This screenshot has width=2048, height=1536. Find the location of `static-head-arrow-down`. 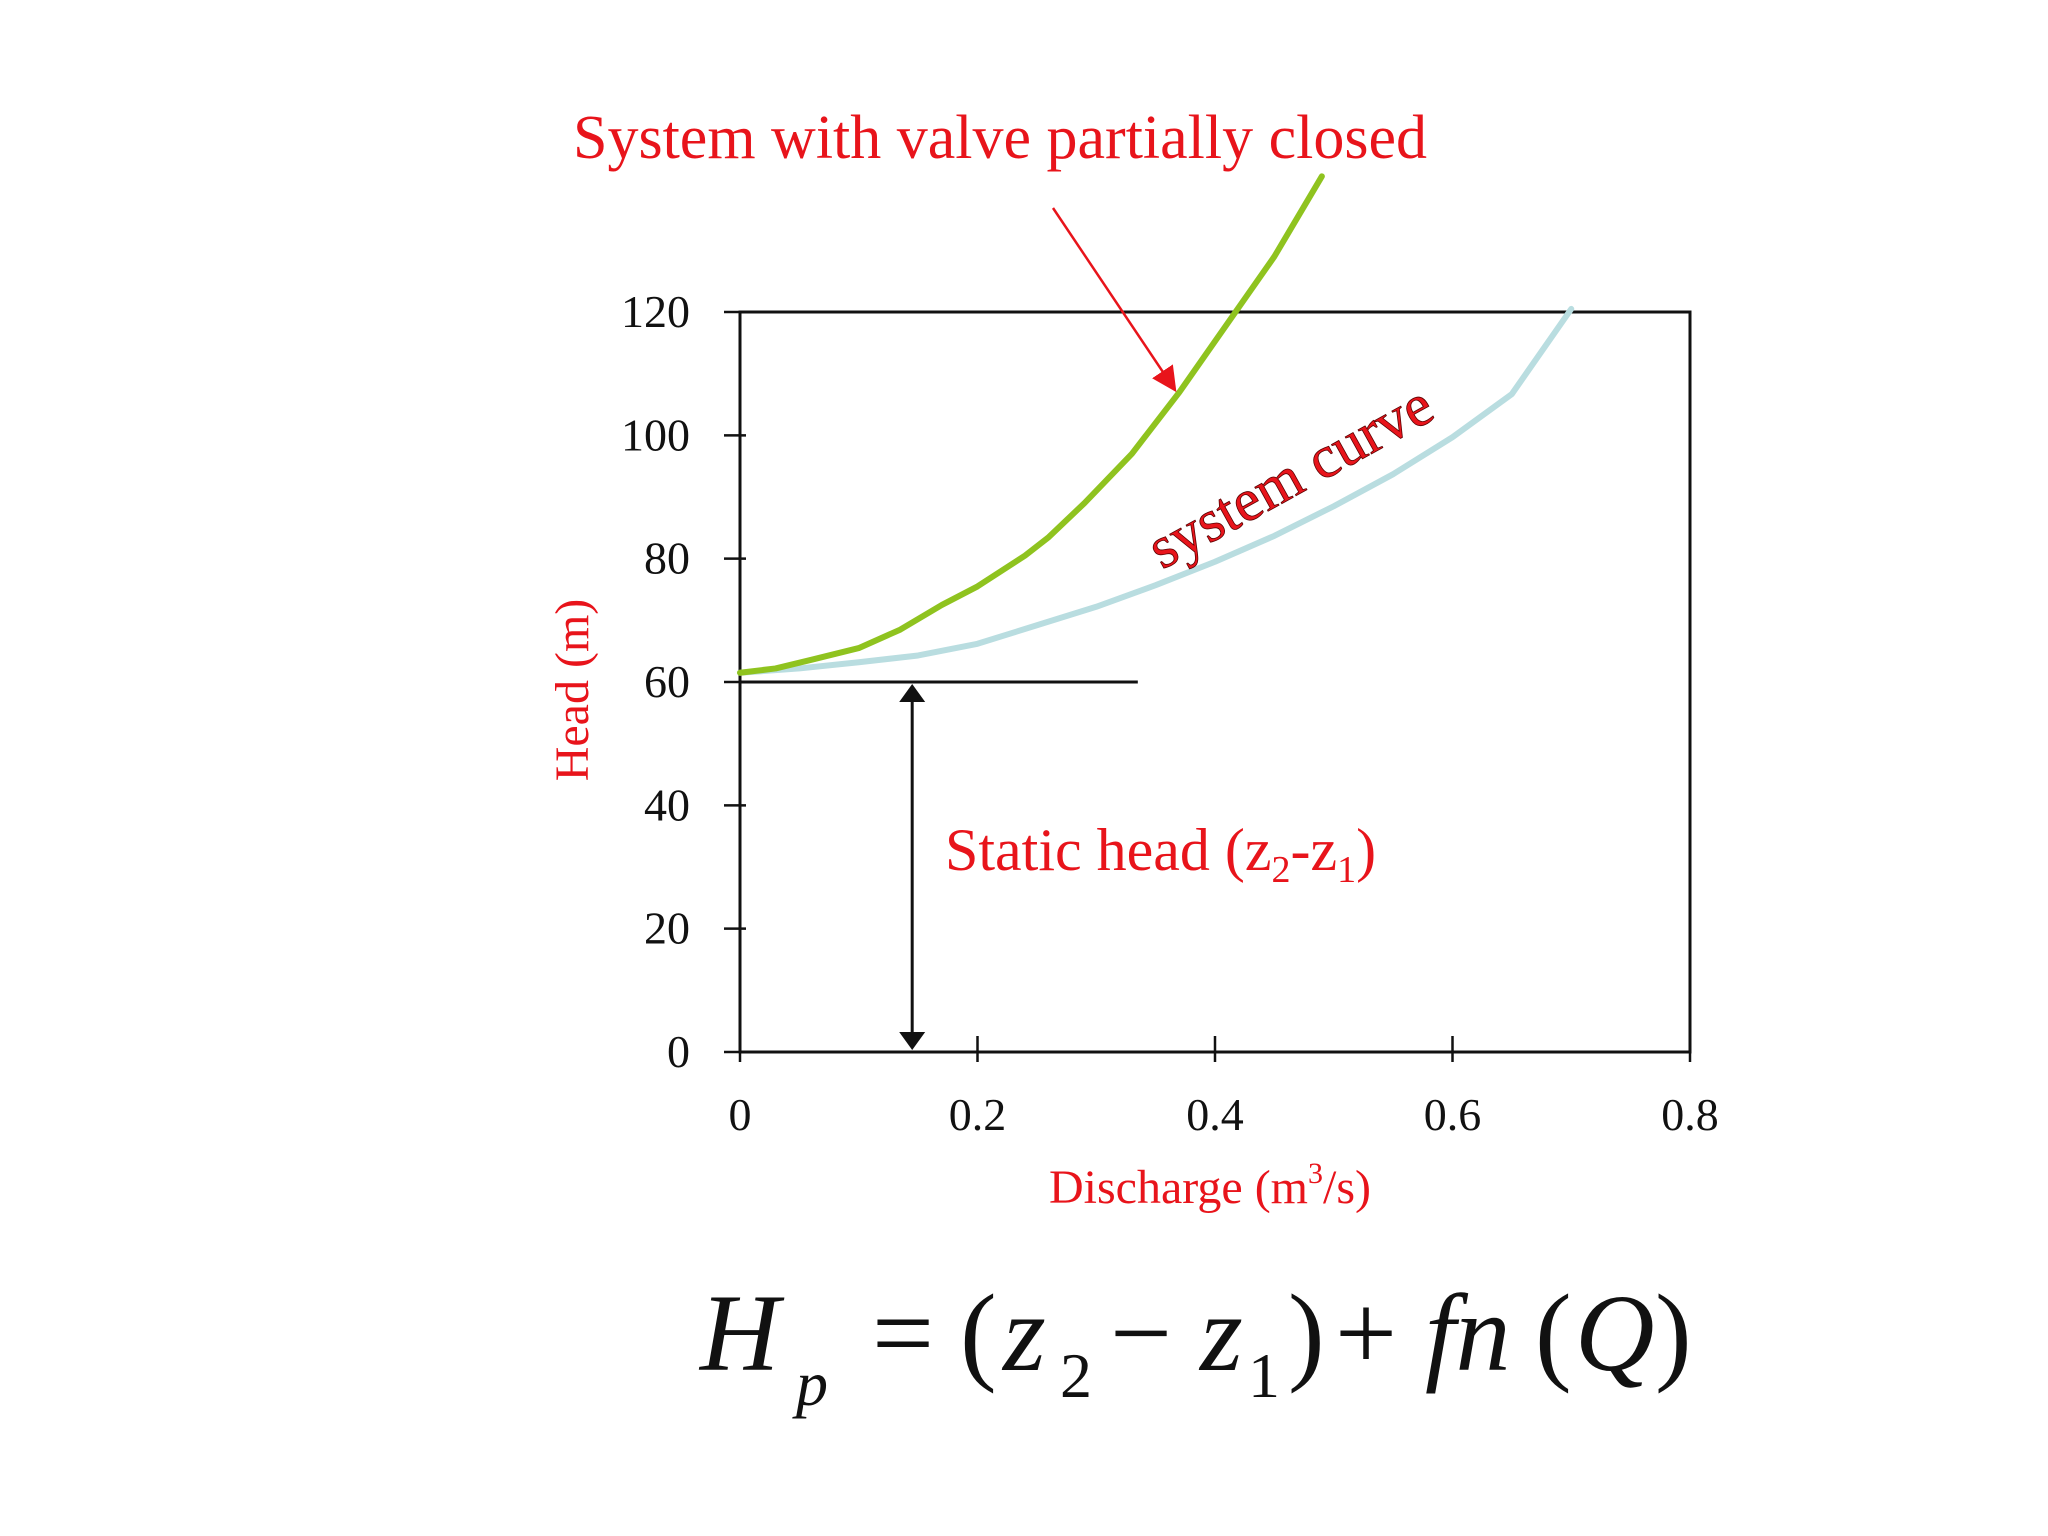

static-head-arrow-down is located at coordinates (912, 1041).